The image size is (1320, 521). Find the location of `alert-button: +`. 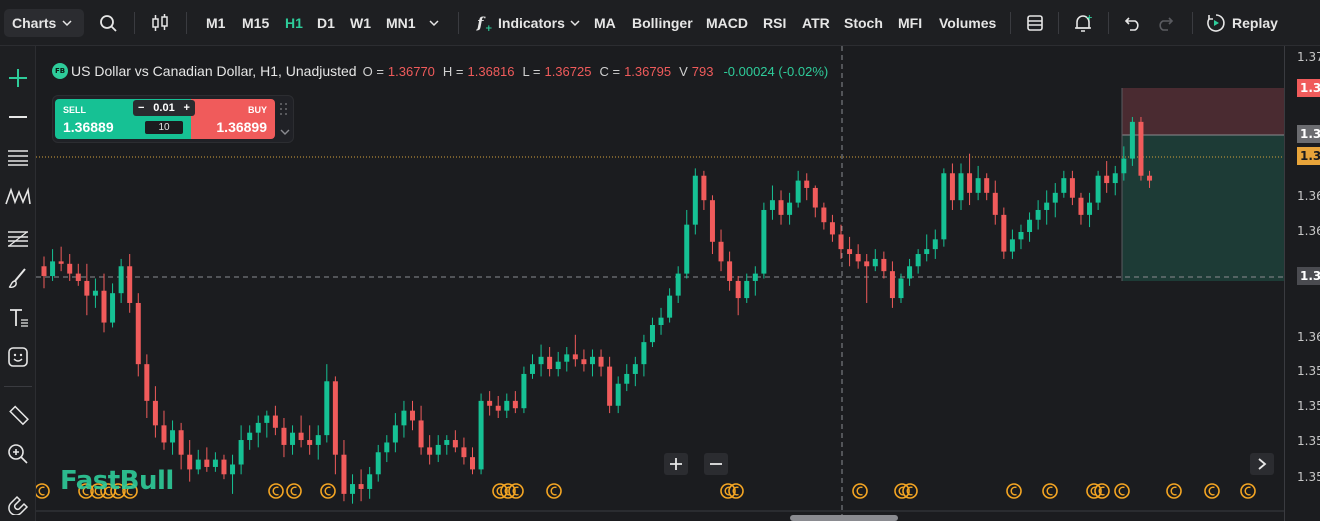

alert-button: + is located at coordinates (1083, 23).